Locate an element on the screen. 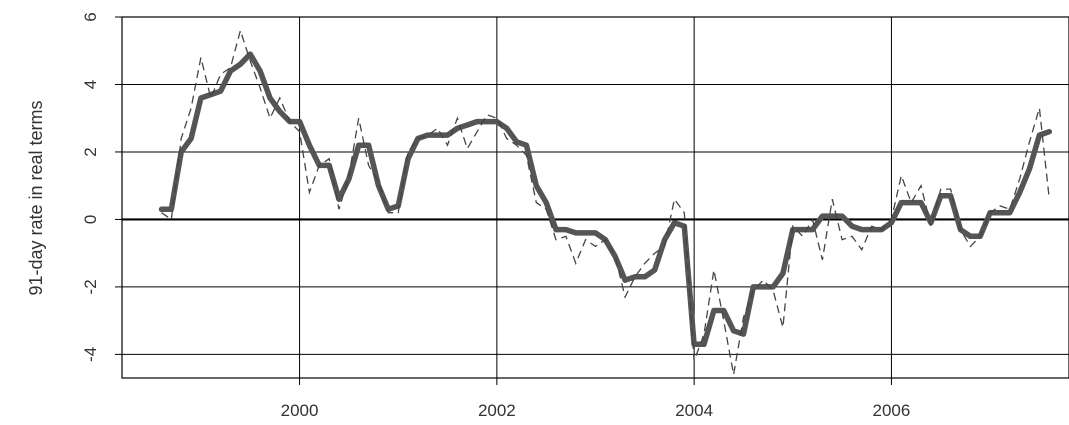 The height and width of the screenshot is (425, 1069). x-tick-label-1: 2002 is located at coordinates (497, 410).